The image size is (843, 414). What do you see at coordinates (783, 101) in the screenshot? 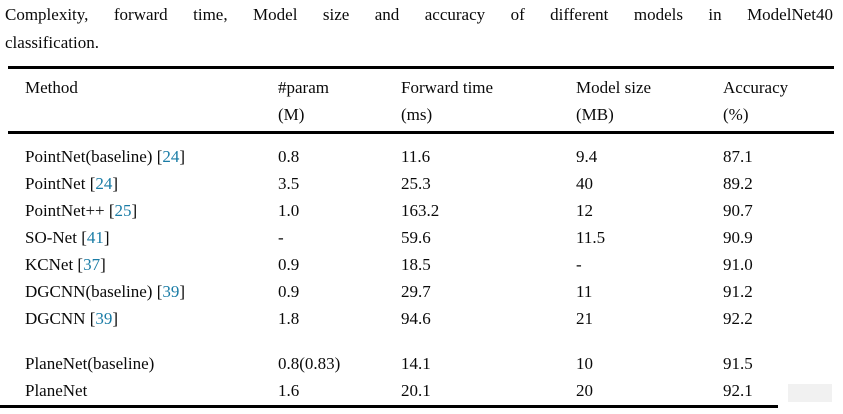
I see `column-header-accuracy: Accuracy (%)` at bounding box center [783, 101].